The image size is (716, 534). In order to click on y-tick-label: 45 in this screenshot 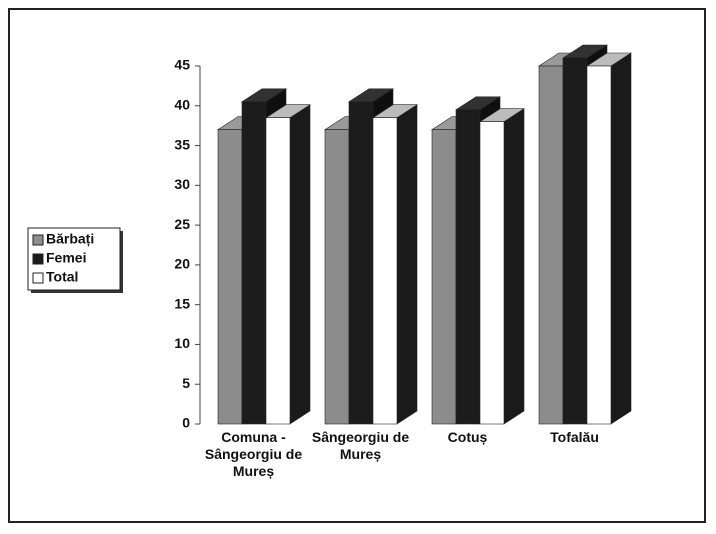, I will do `click(182, 65)`.